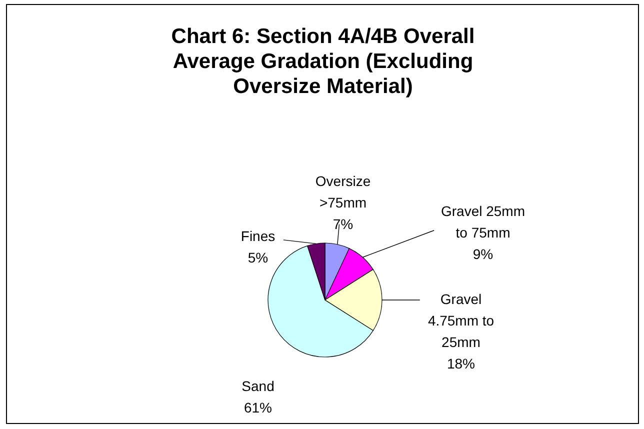 This screenshot has height=429, width=644. What do you see at coordinates (323, 61) in the screenshot?
I see `chart-title: Chart 6: Section 4A/4B Overall Average Gradation (Excluding Oversize Material)` at bounding box center [323, 61].